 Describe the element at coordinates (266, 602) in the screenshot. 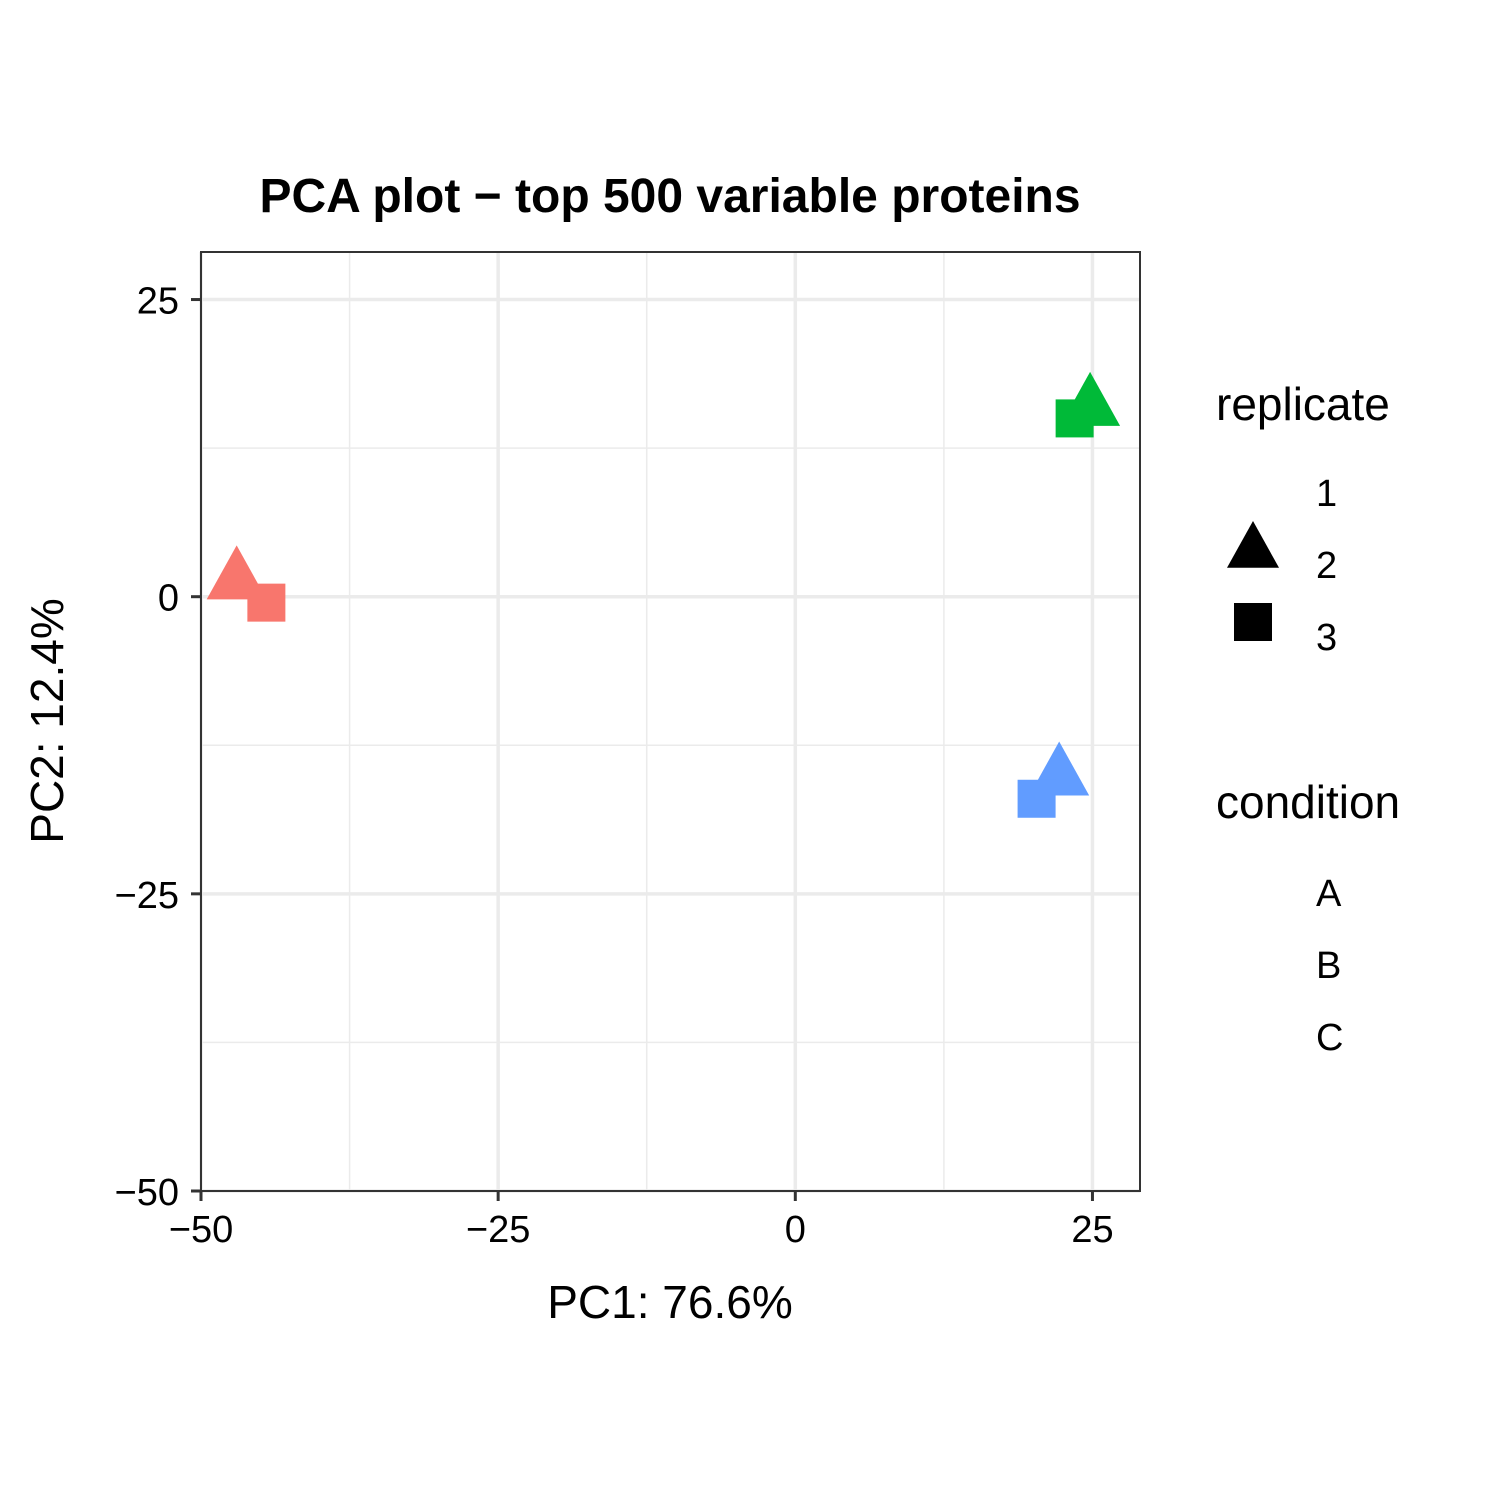

I see `point-a-rep3` at that location.